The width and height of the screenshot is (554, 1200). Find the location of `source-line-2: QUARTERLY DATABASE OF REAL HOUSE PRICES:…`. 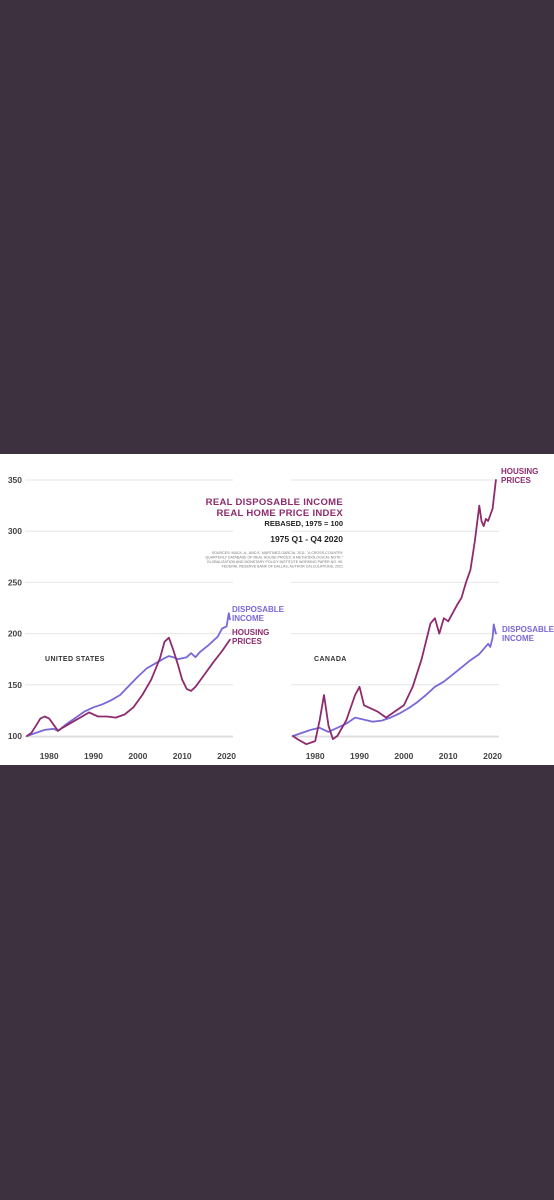

source-line-2: QUARTERLY DATABASE OF REAL HOUSE PRICES:… is located at coordinates (274, 558).